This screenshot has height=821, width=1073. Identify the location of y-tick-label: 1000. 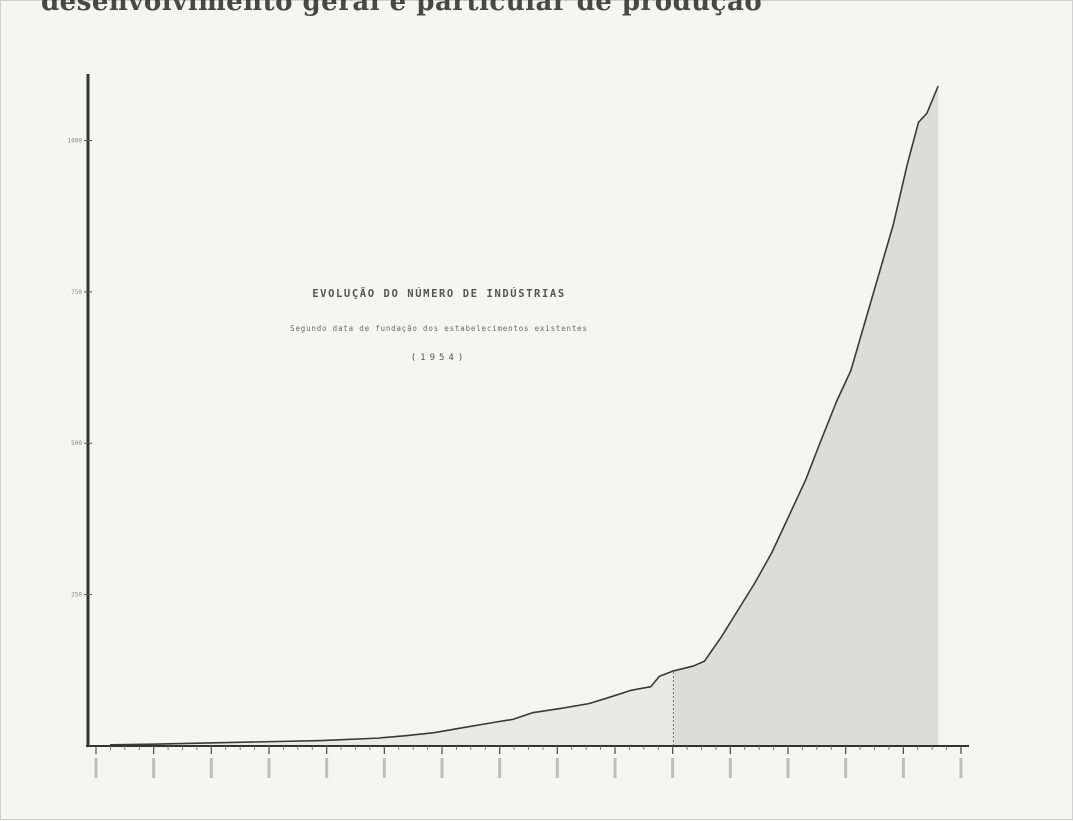
(75, 140).